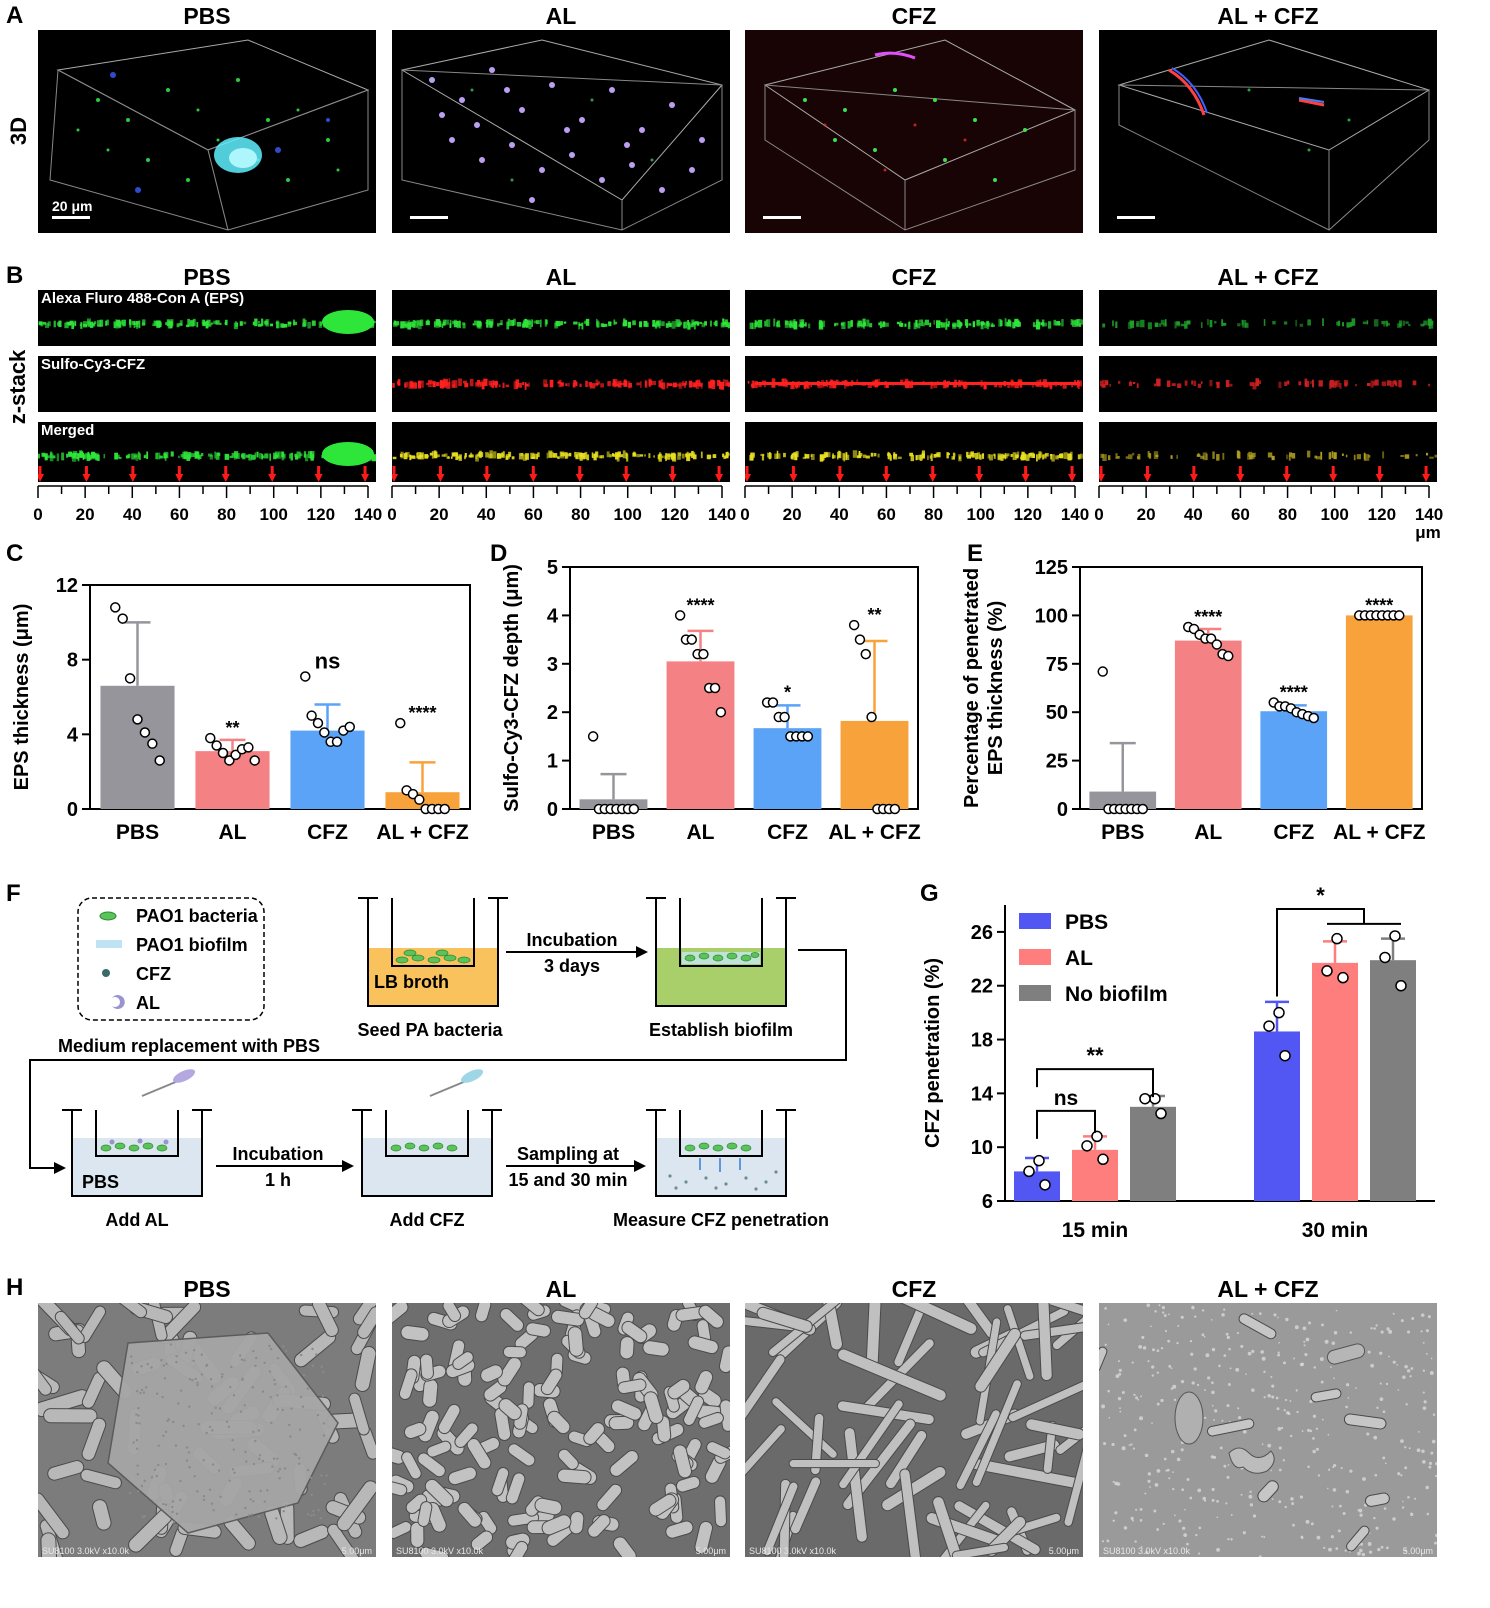  What do you see at coordinates (982, 1094) in the screenshot?
I see `y-tick-label: 14` at bounding box center [982, 1094].